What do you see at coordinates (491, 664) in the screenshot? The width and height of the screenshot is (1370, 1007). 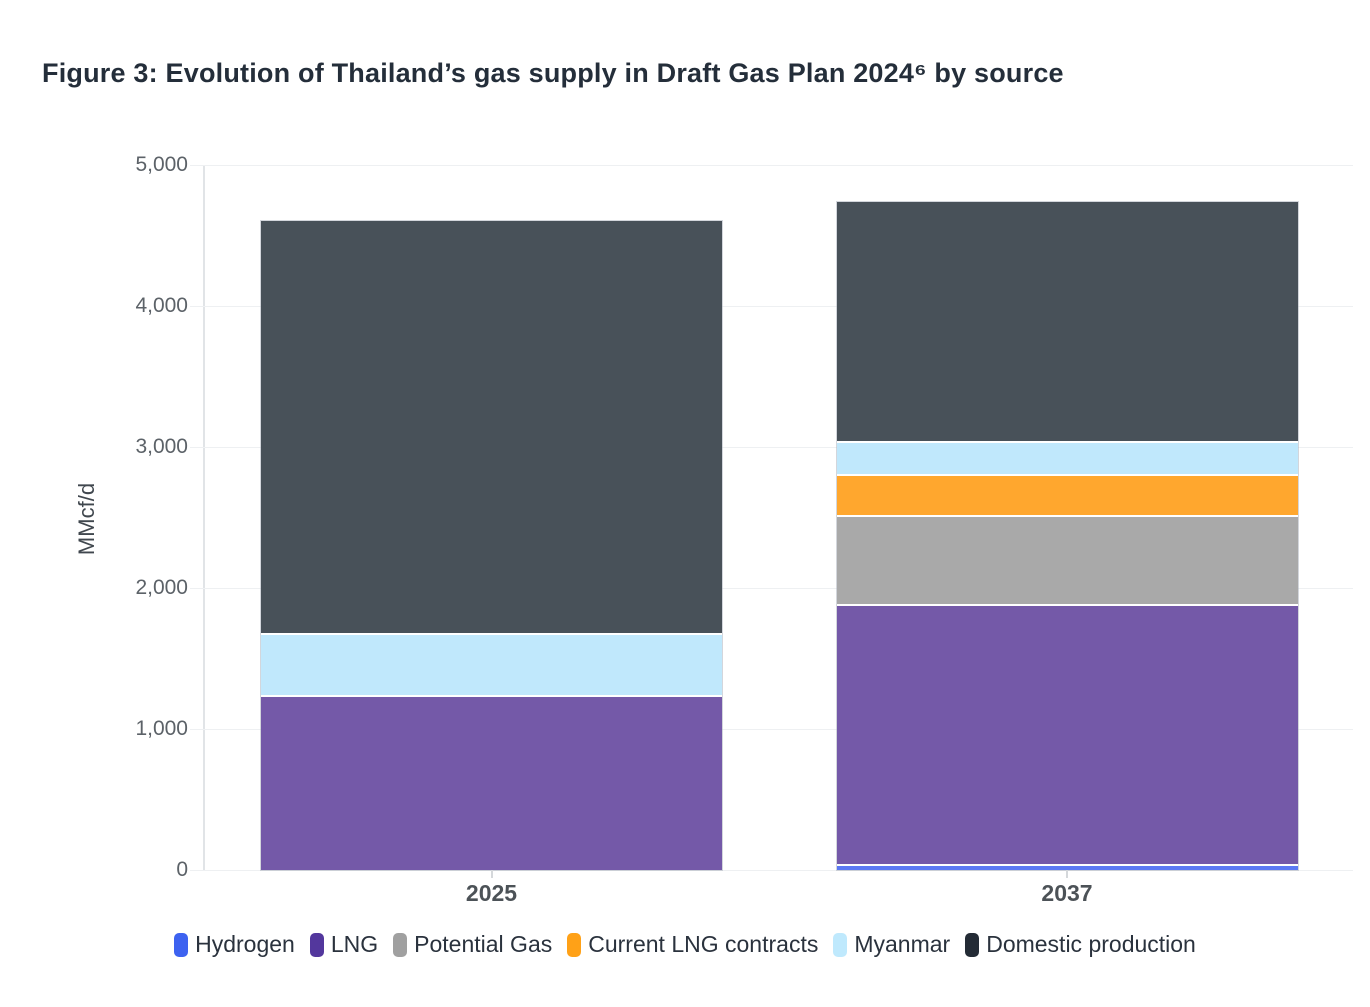 I see `bar-segment-myanmar-2025` at bounding box center [491, 664].